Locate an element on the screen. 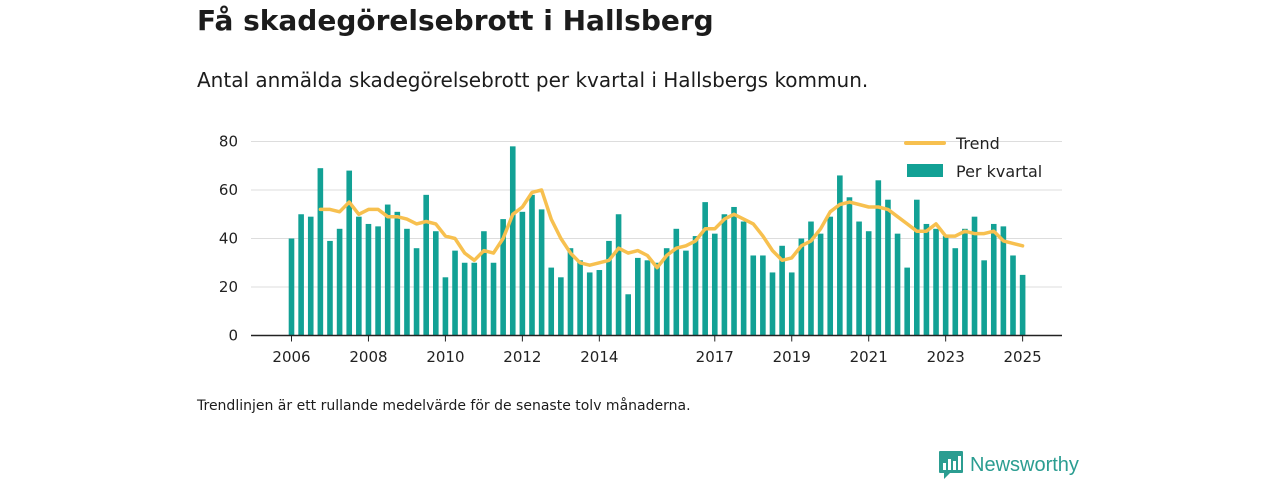 Image resolution: width=1280 pixels, height=480 pixels. y-tick-label: 40 is located at coordinates (228, 239).